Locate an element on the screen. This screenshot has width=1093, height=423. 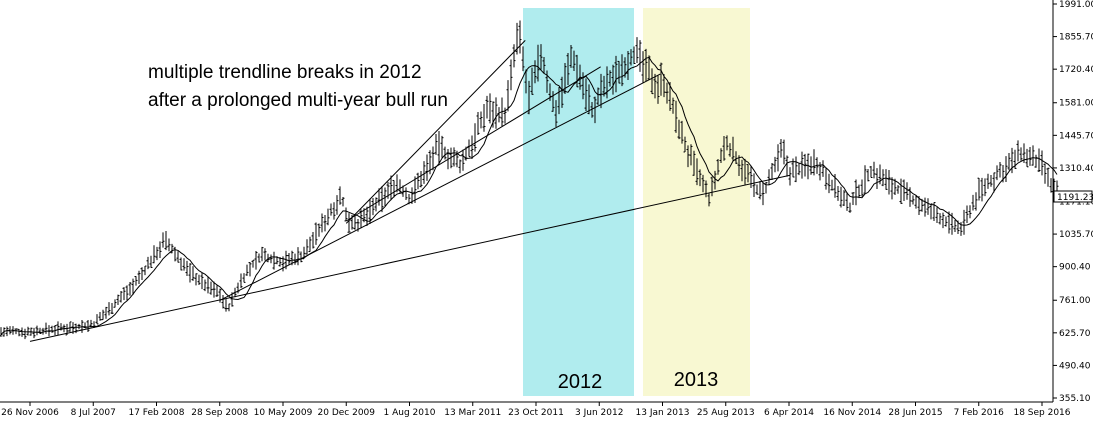
time-tick-label: 16 Nov 2014 is located at coordinates (852, 413).